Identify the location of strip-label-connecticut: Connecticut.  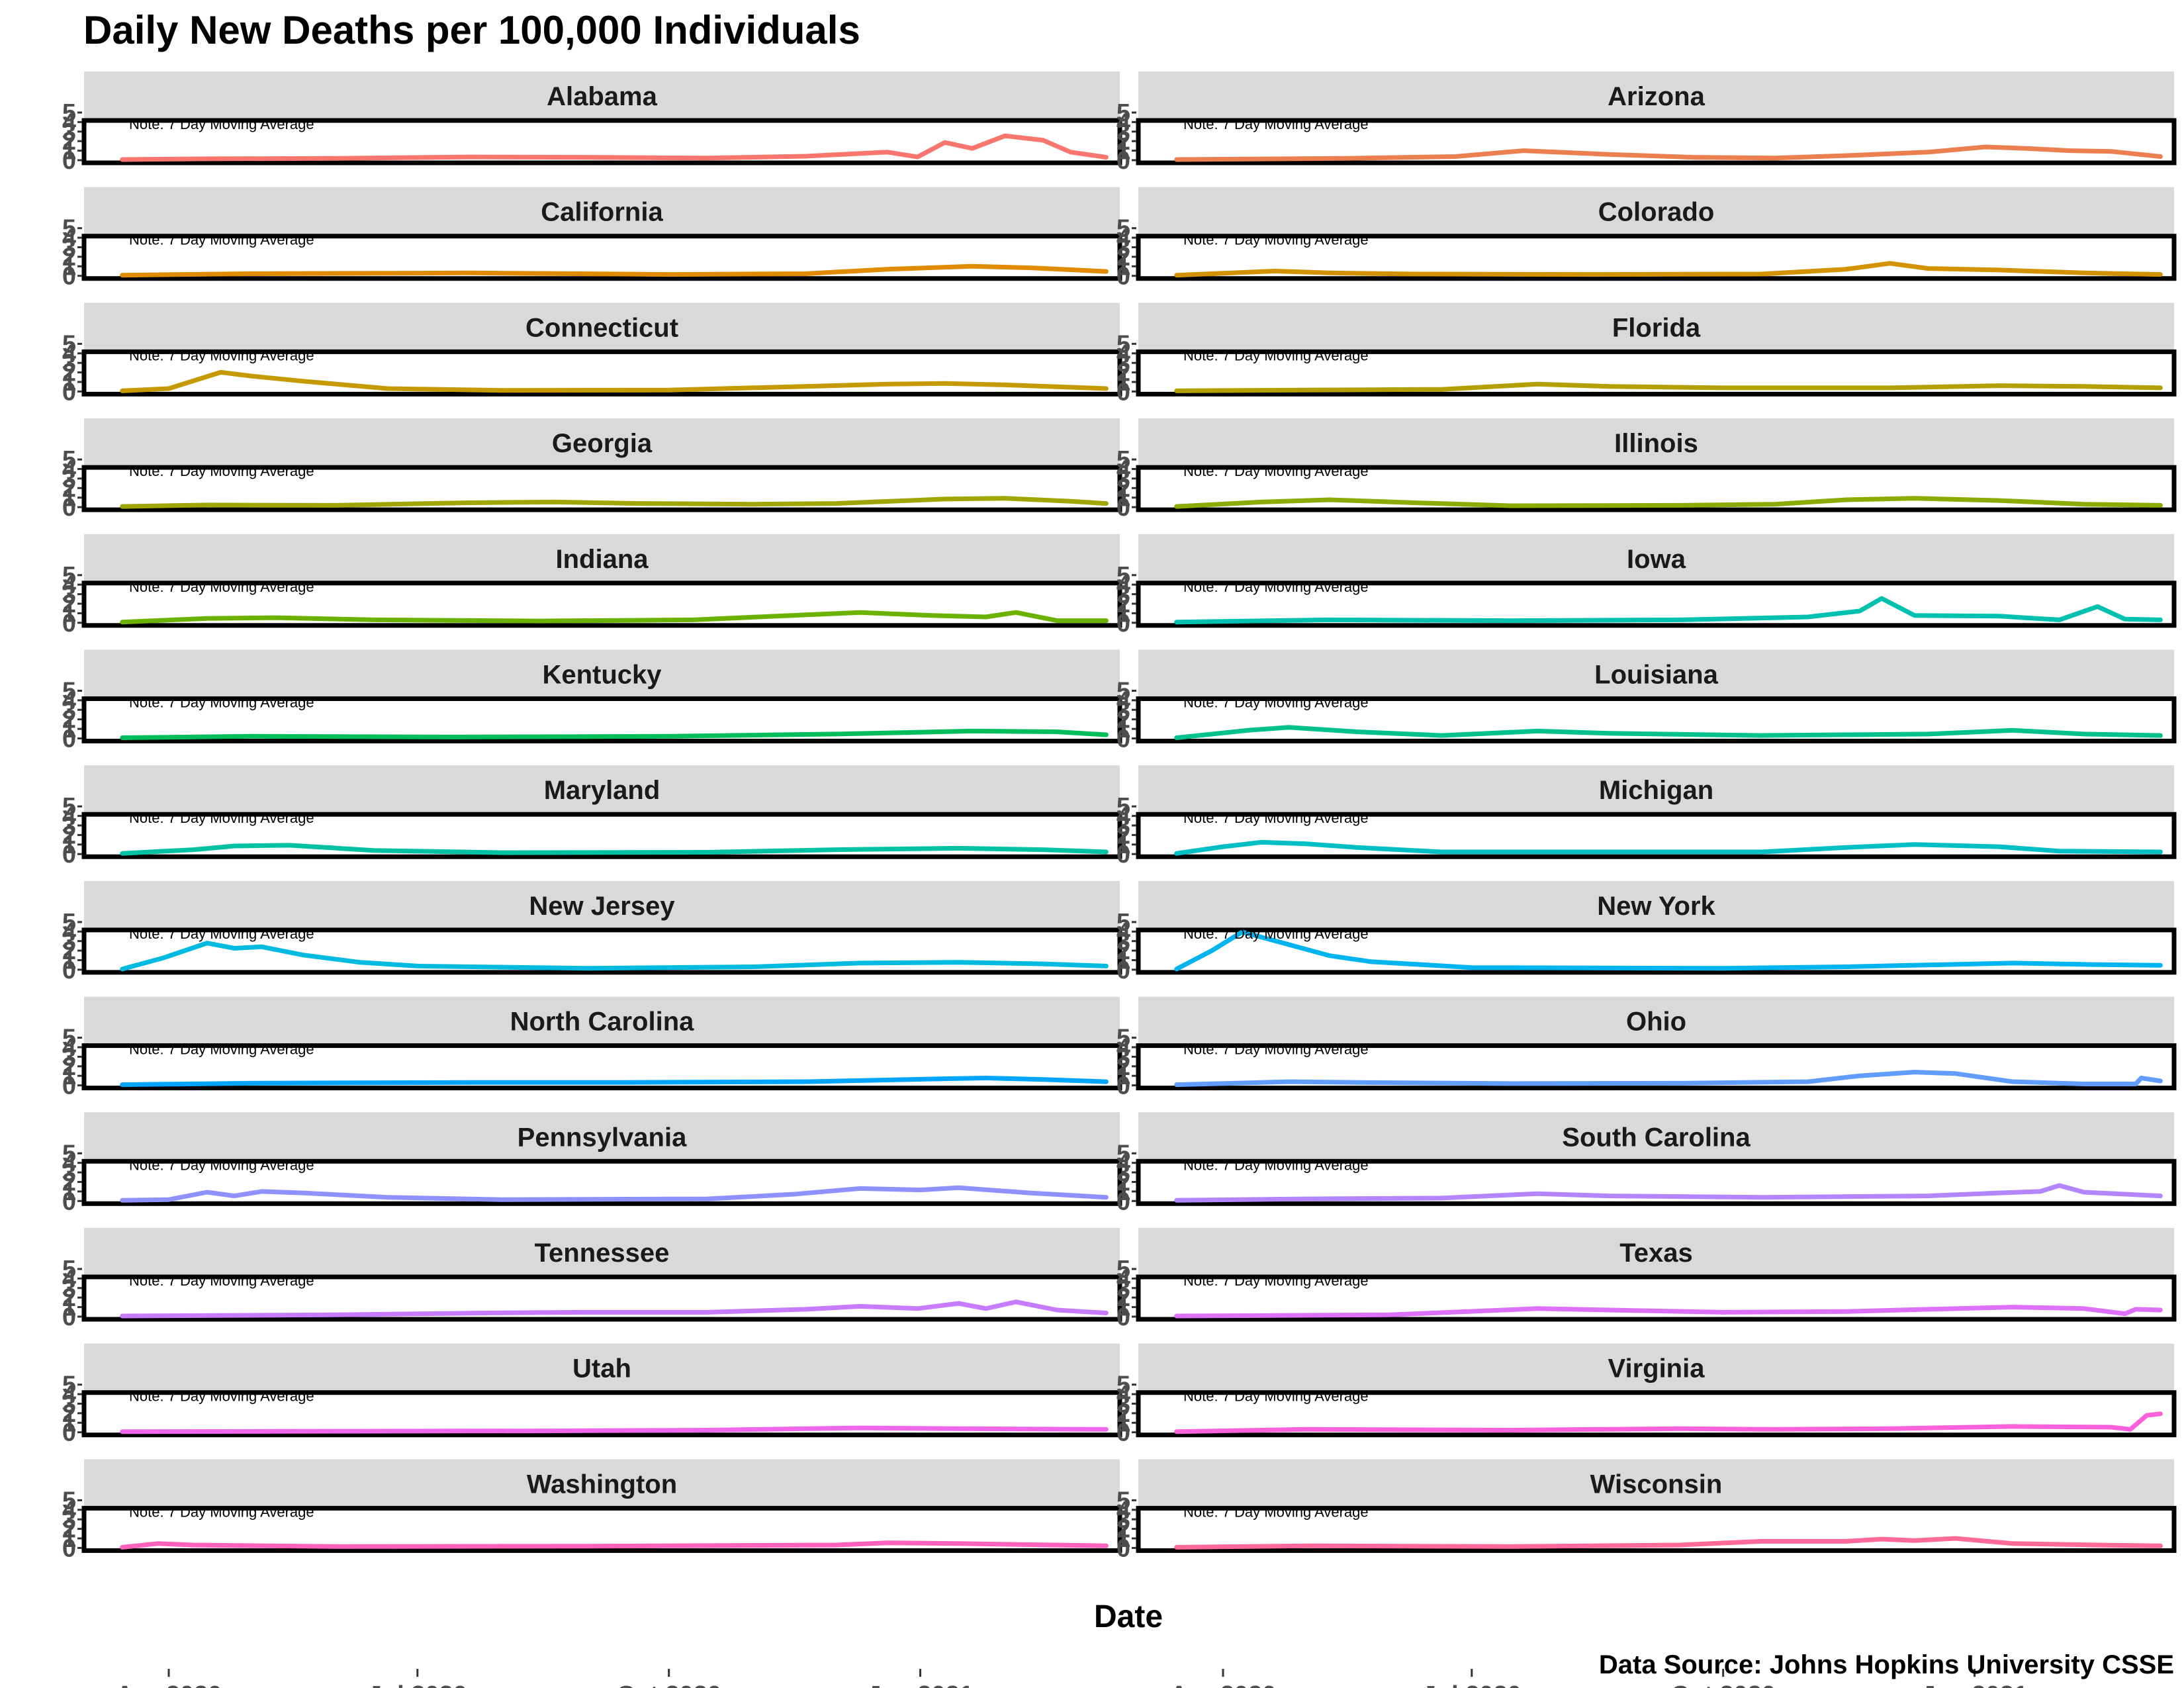
(601, 327).